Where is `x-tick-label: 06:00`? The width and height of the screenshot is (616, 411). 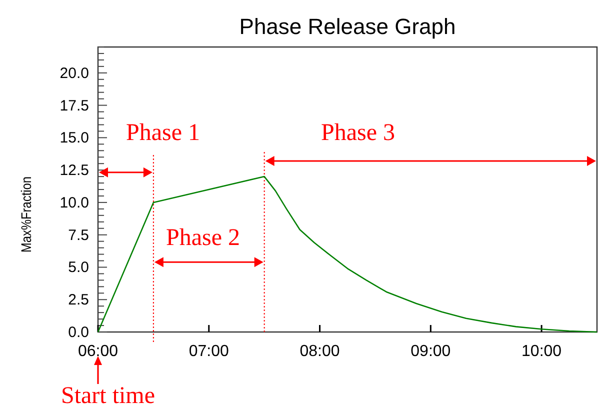 x-tick-label: 06:00 is located at coordinates (98, 351).